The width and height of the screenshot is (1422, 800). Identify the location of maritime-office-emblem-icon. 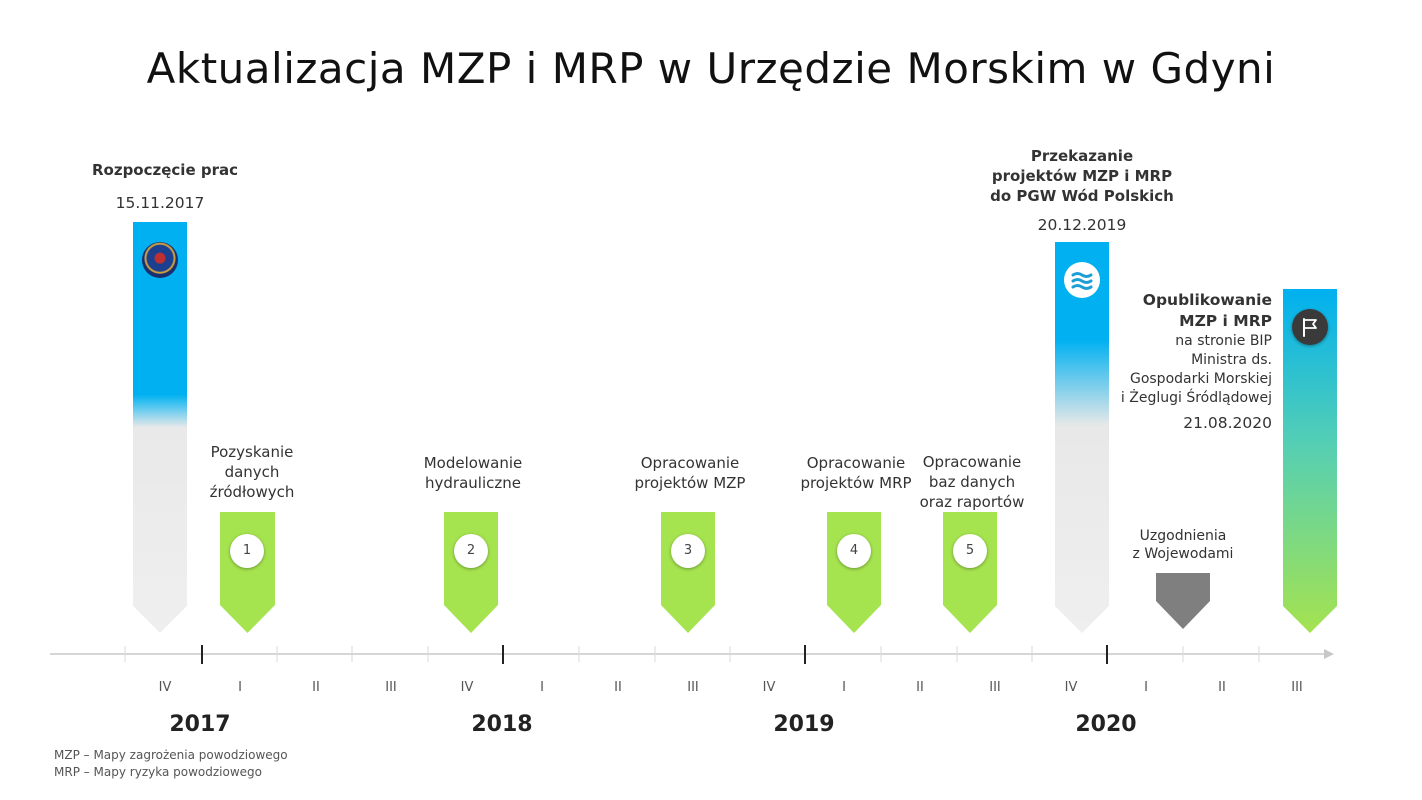
(160, 260).